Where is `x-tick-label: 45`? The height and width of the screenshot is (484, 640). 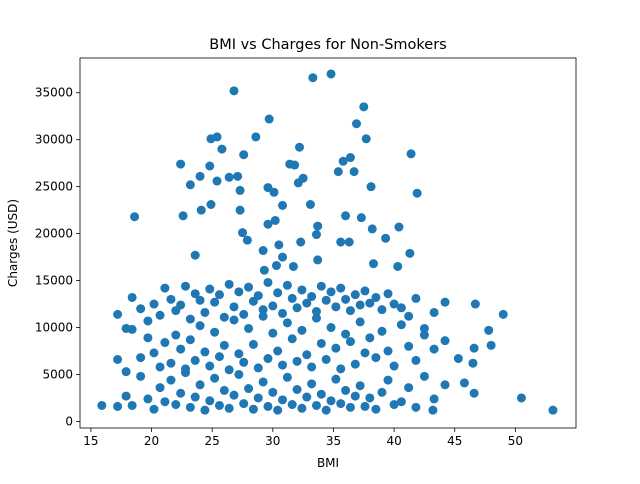 x-tick-label: 45 is located at coordinates (454, 441).